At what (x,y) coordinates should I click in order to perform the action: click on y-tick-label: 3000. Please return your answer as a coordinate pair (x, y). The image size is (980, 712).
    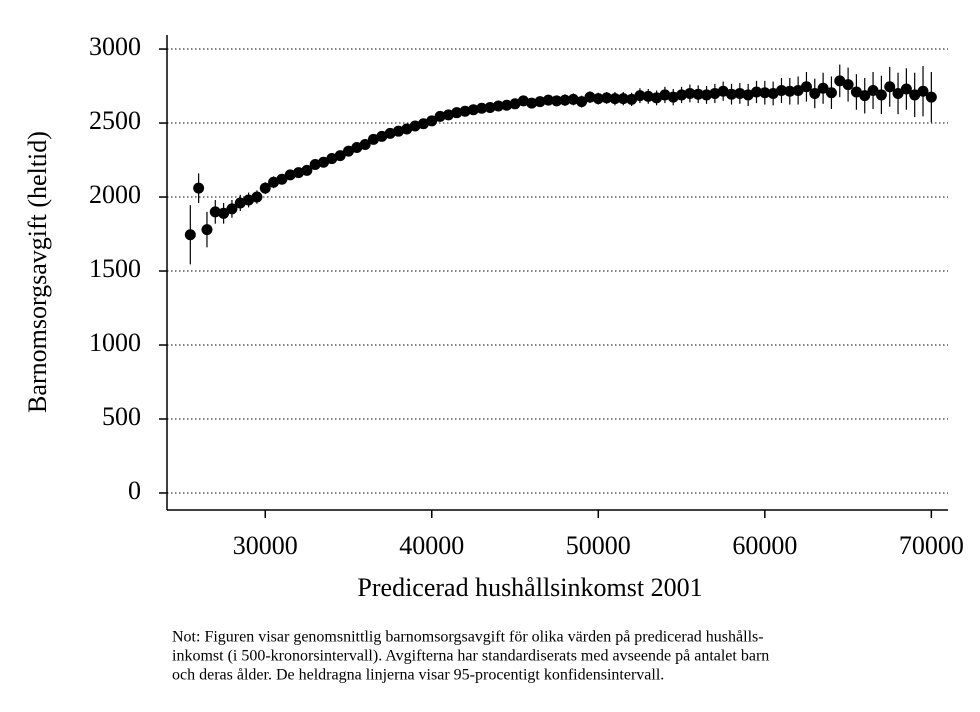
    Looking at the image, I should click on (115, 46).